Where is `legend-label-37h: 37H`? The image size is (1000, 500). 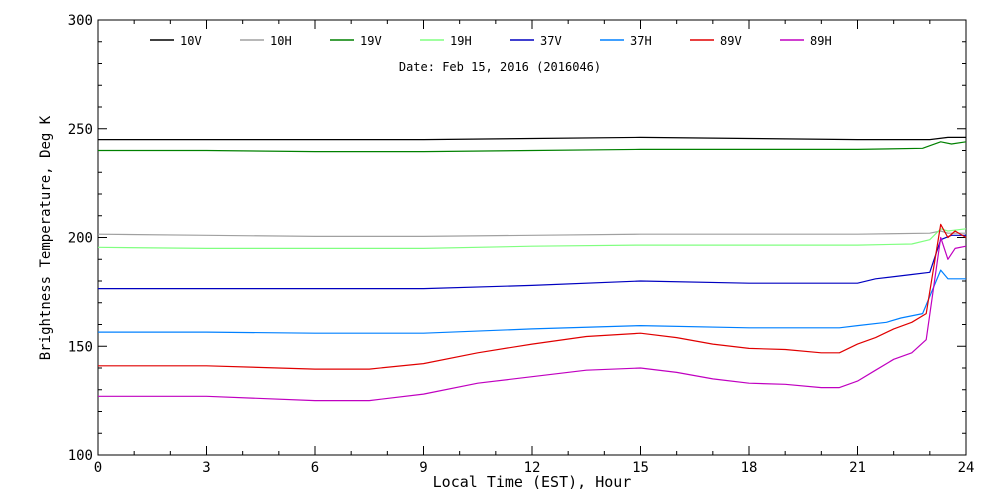 legend-label-37h: 37H is located at coordinates (641, 41).